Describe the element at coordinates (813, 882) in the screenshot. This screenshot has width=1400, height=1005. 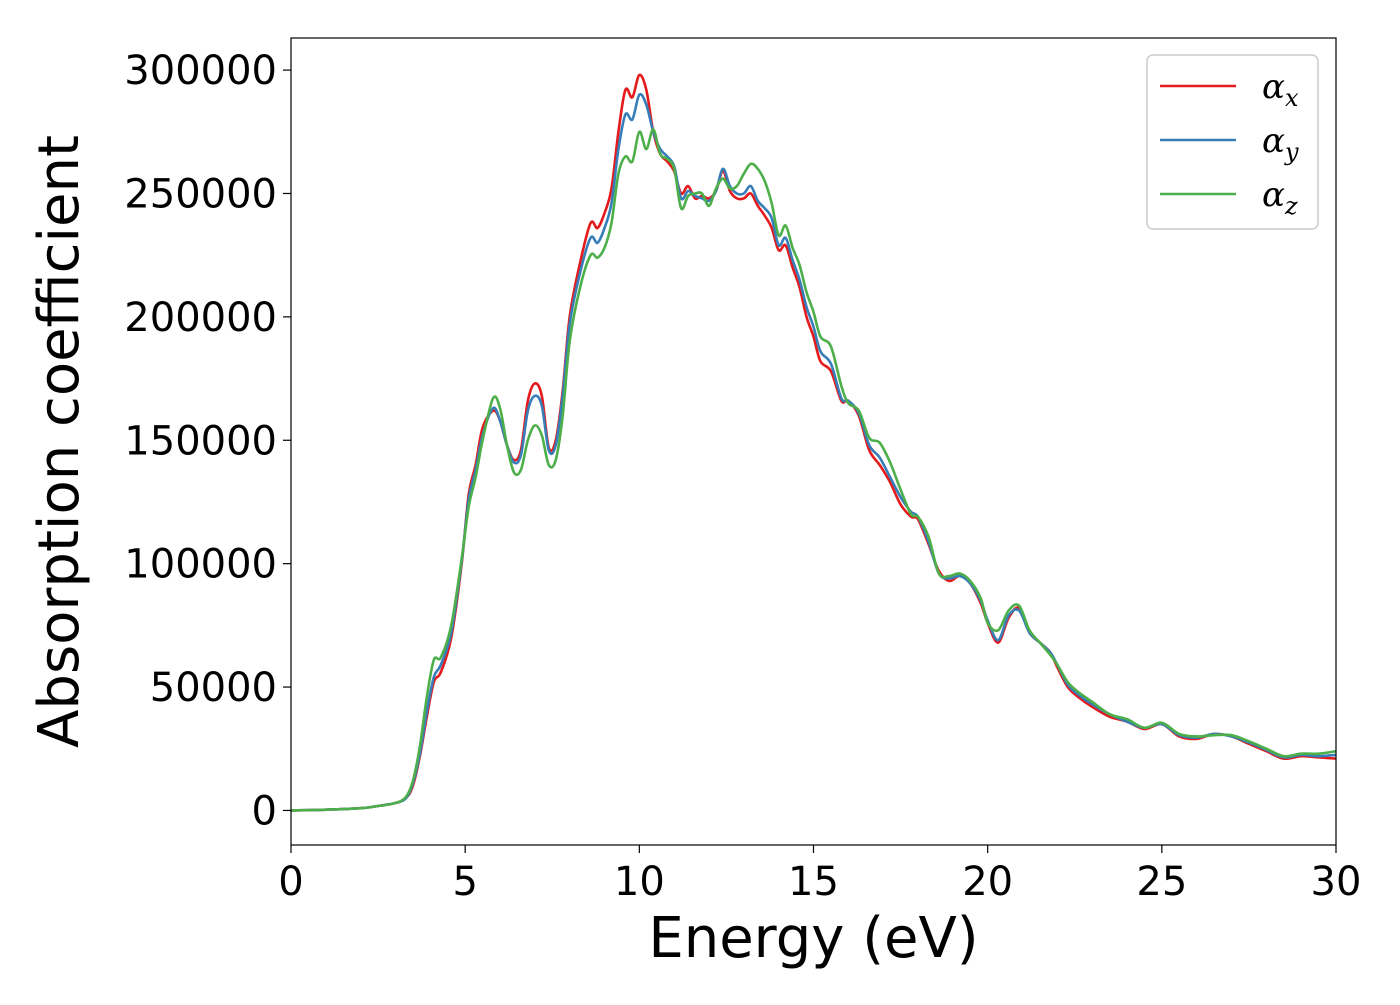
I see `x-tick-label: 15` at that location.